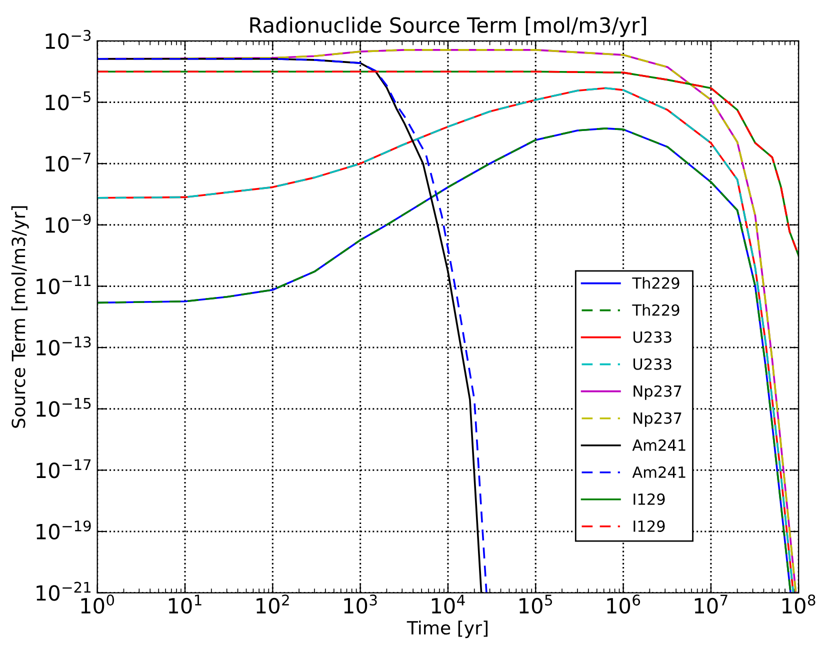 The image size is (825, 650). I want to click on x-tick-label: 10$^{7}$, so click(711, 604).